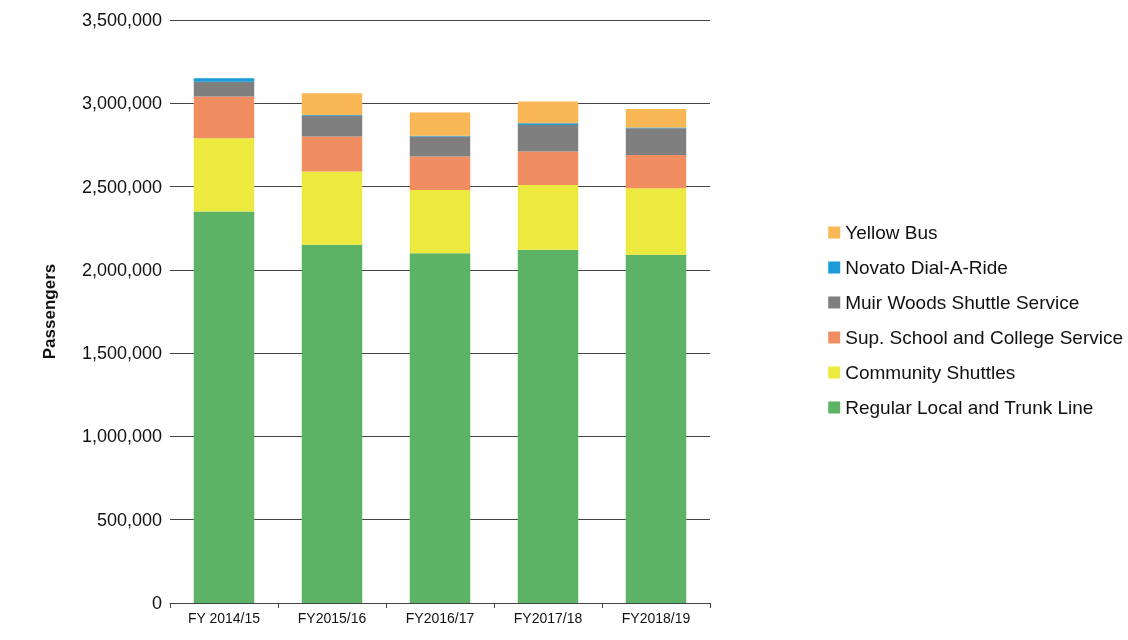 This screenshot has height=640, width=1128. Describe the element at coordinates (984, 337) in the screenshot. I see `legend-label: Sup. School and College Service` at that location.